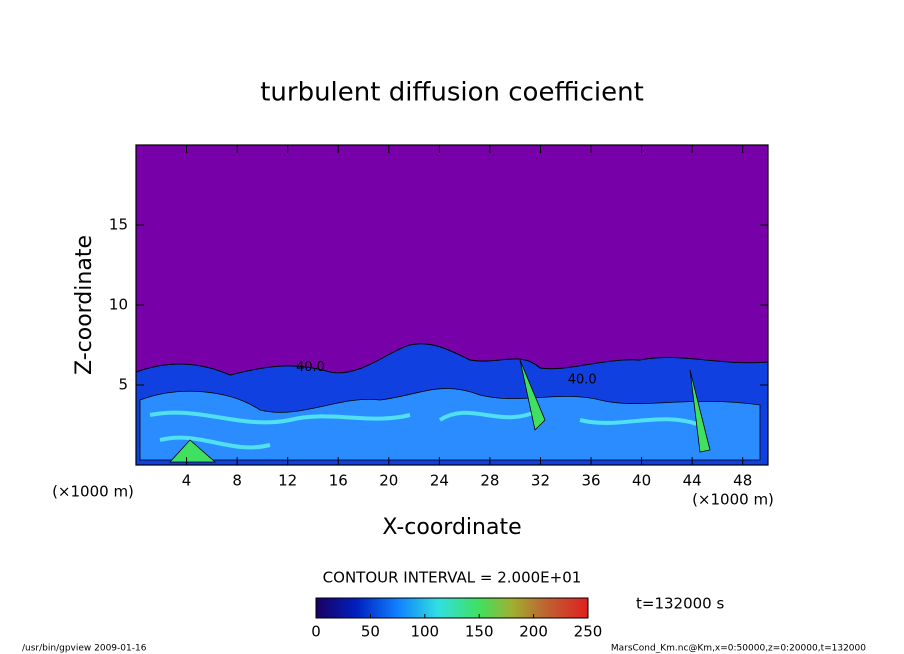  What do you see at coordinates (452, 578) in the screenshot?
I see `contour-interval: CONTOUR INTERVAL = 2.000E+01` at bounding box center [452, 578].